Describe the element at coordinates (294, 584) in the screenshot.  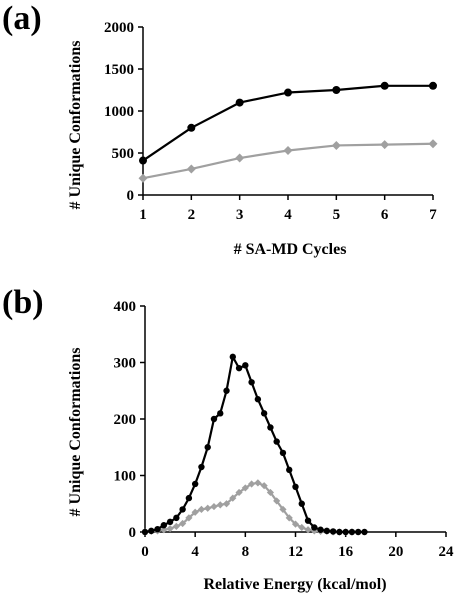
I see `x-axis-title-b: Relative Energy (kcal/mol)` at that location.